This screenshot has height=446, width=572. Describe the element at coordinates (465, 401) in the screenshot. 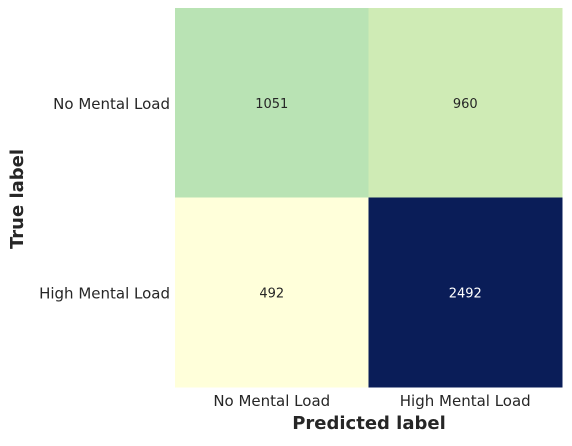

I see `x-tick-label: High Mental Load` at that location.